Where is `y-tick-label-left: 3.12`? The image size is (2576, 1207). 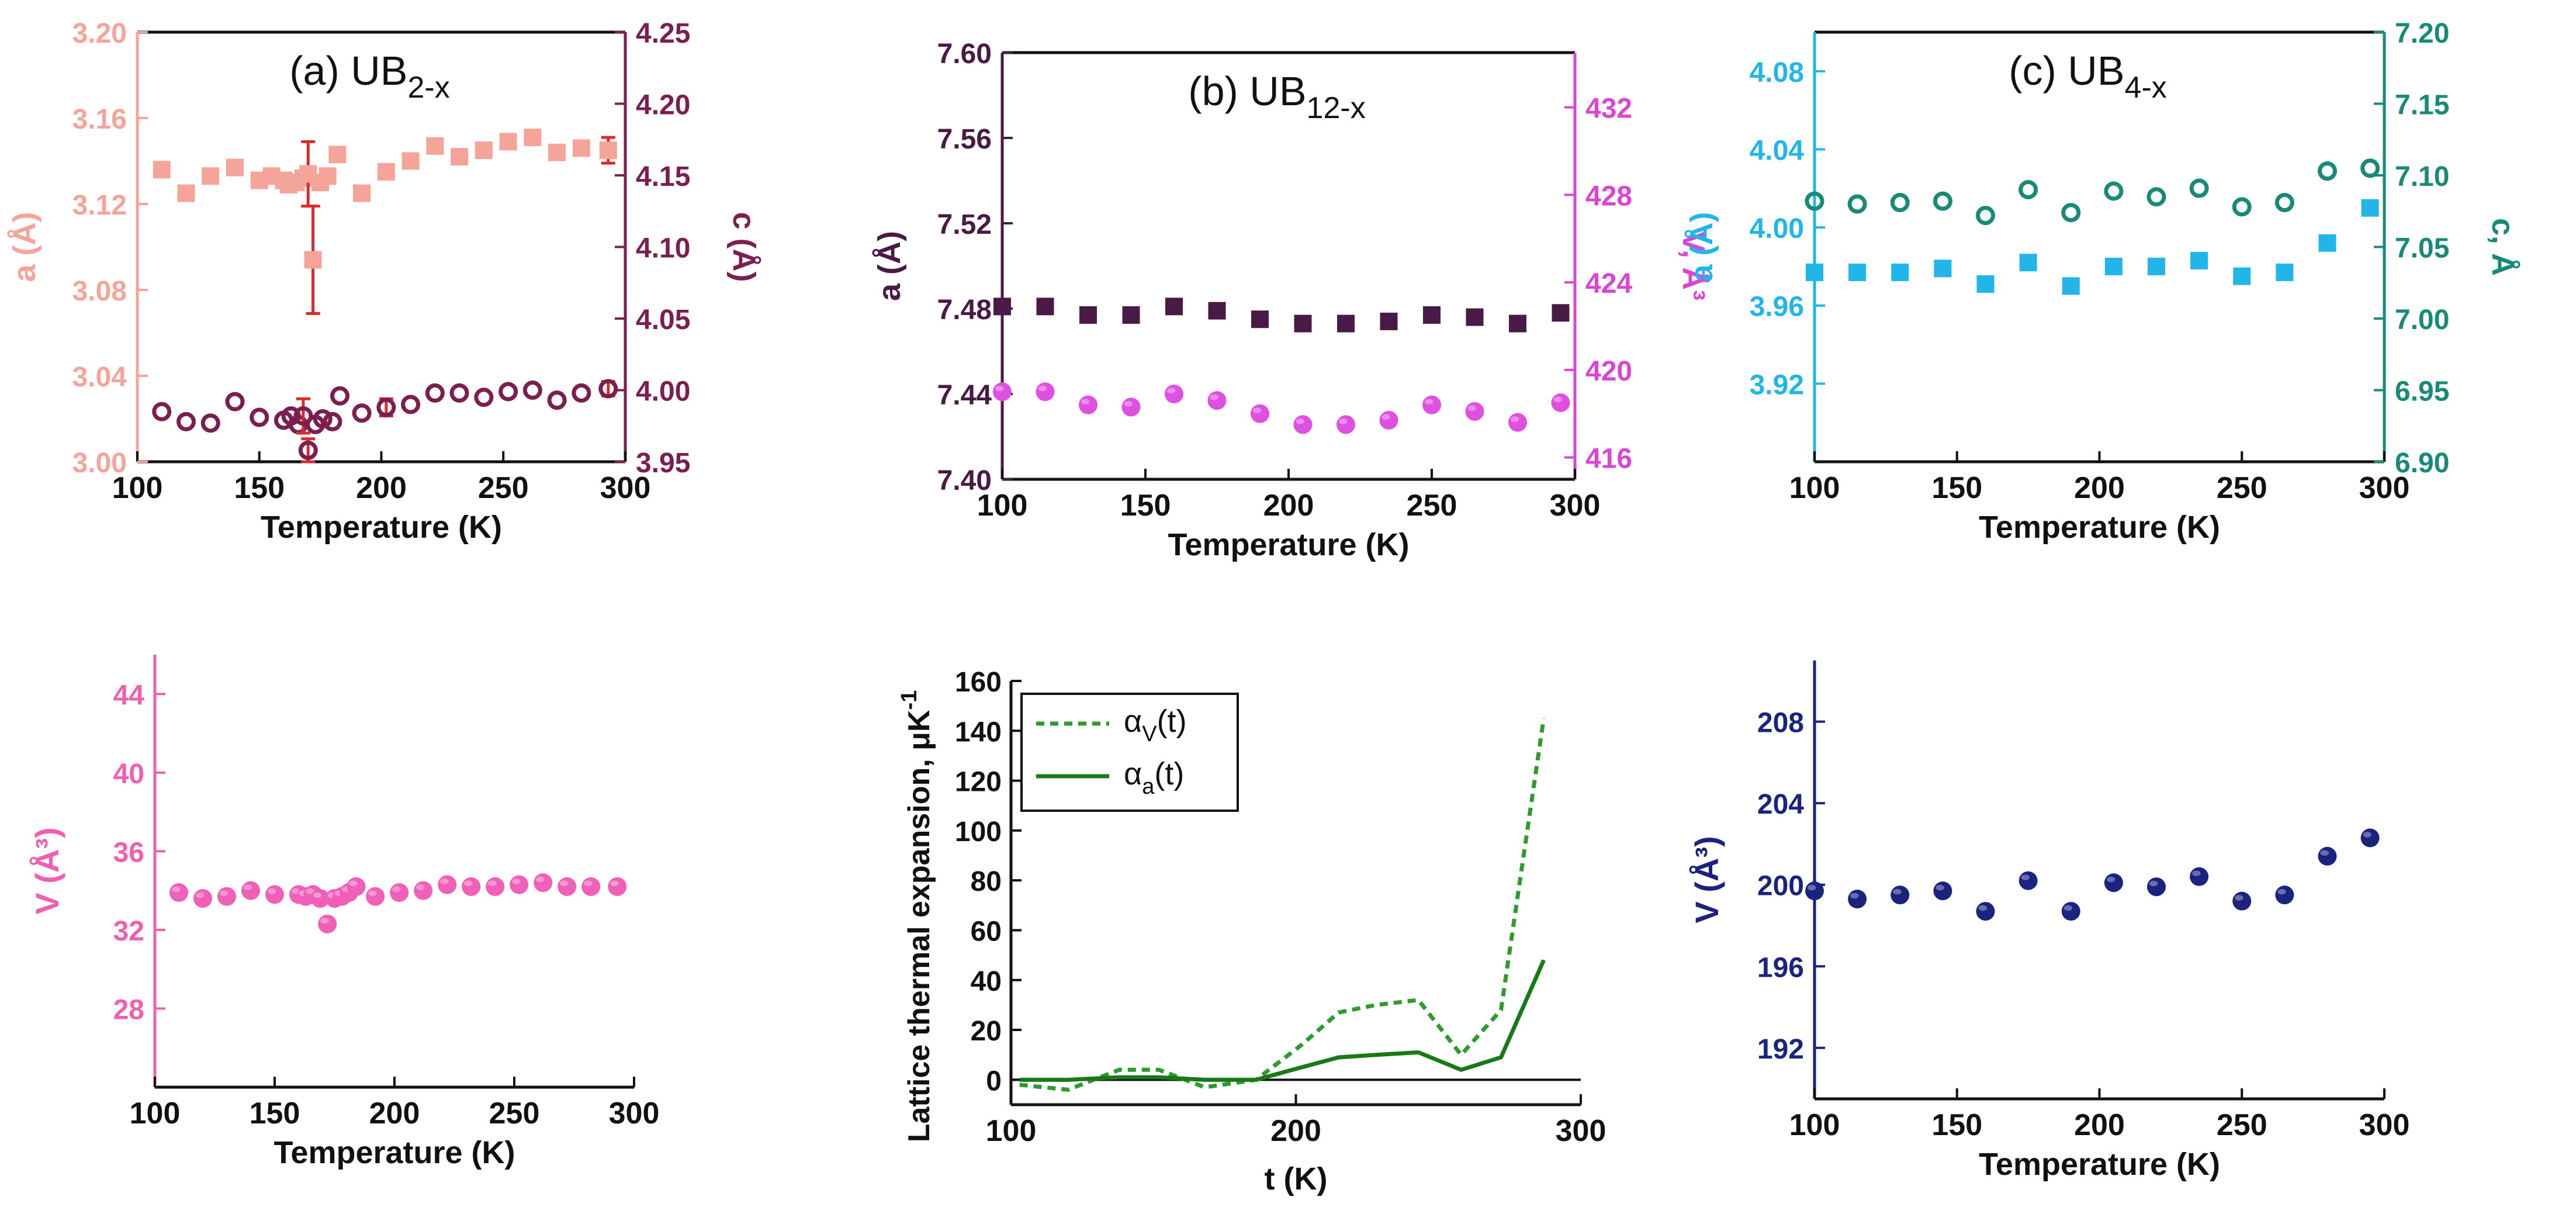 y-tick-label-left: 3.12 is located at coordinates (100, 206).